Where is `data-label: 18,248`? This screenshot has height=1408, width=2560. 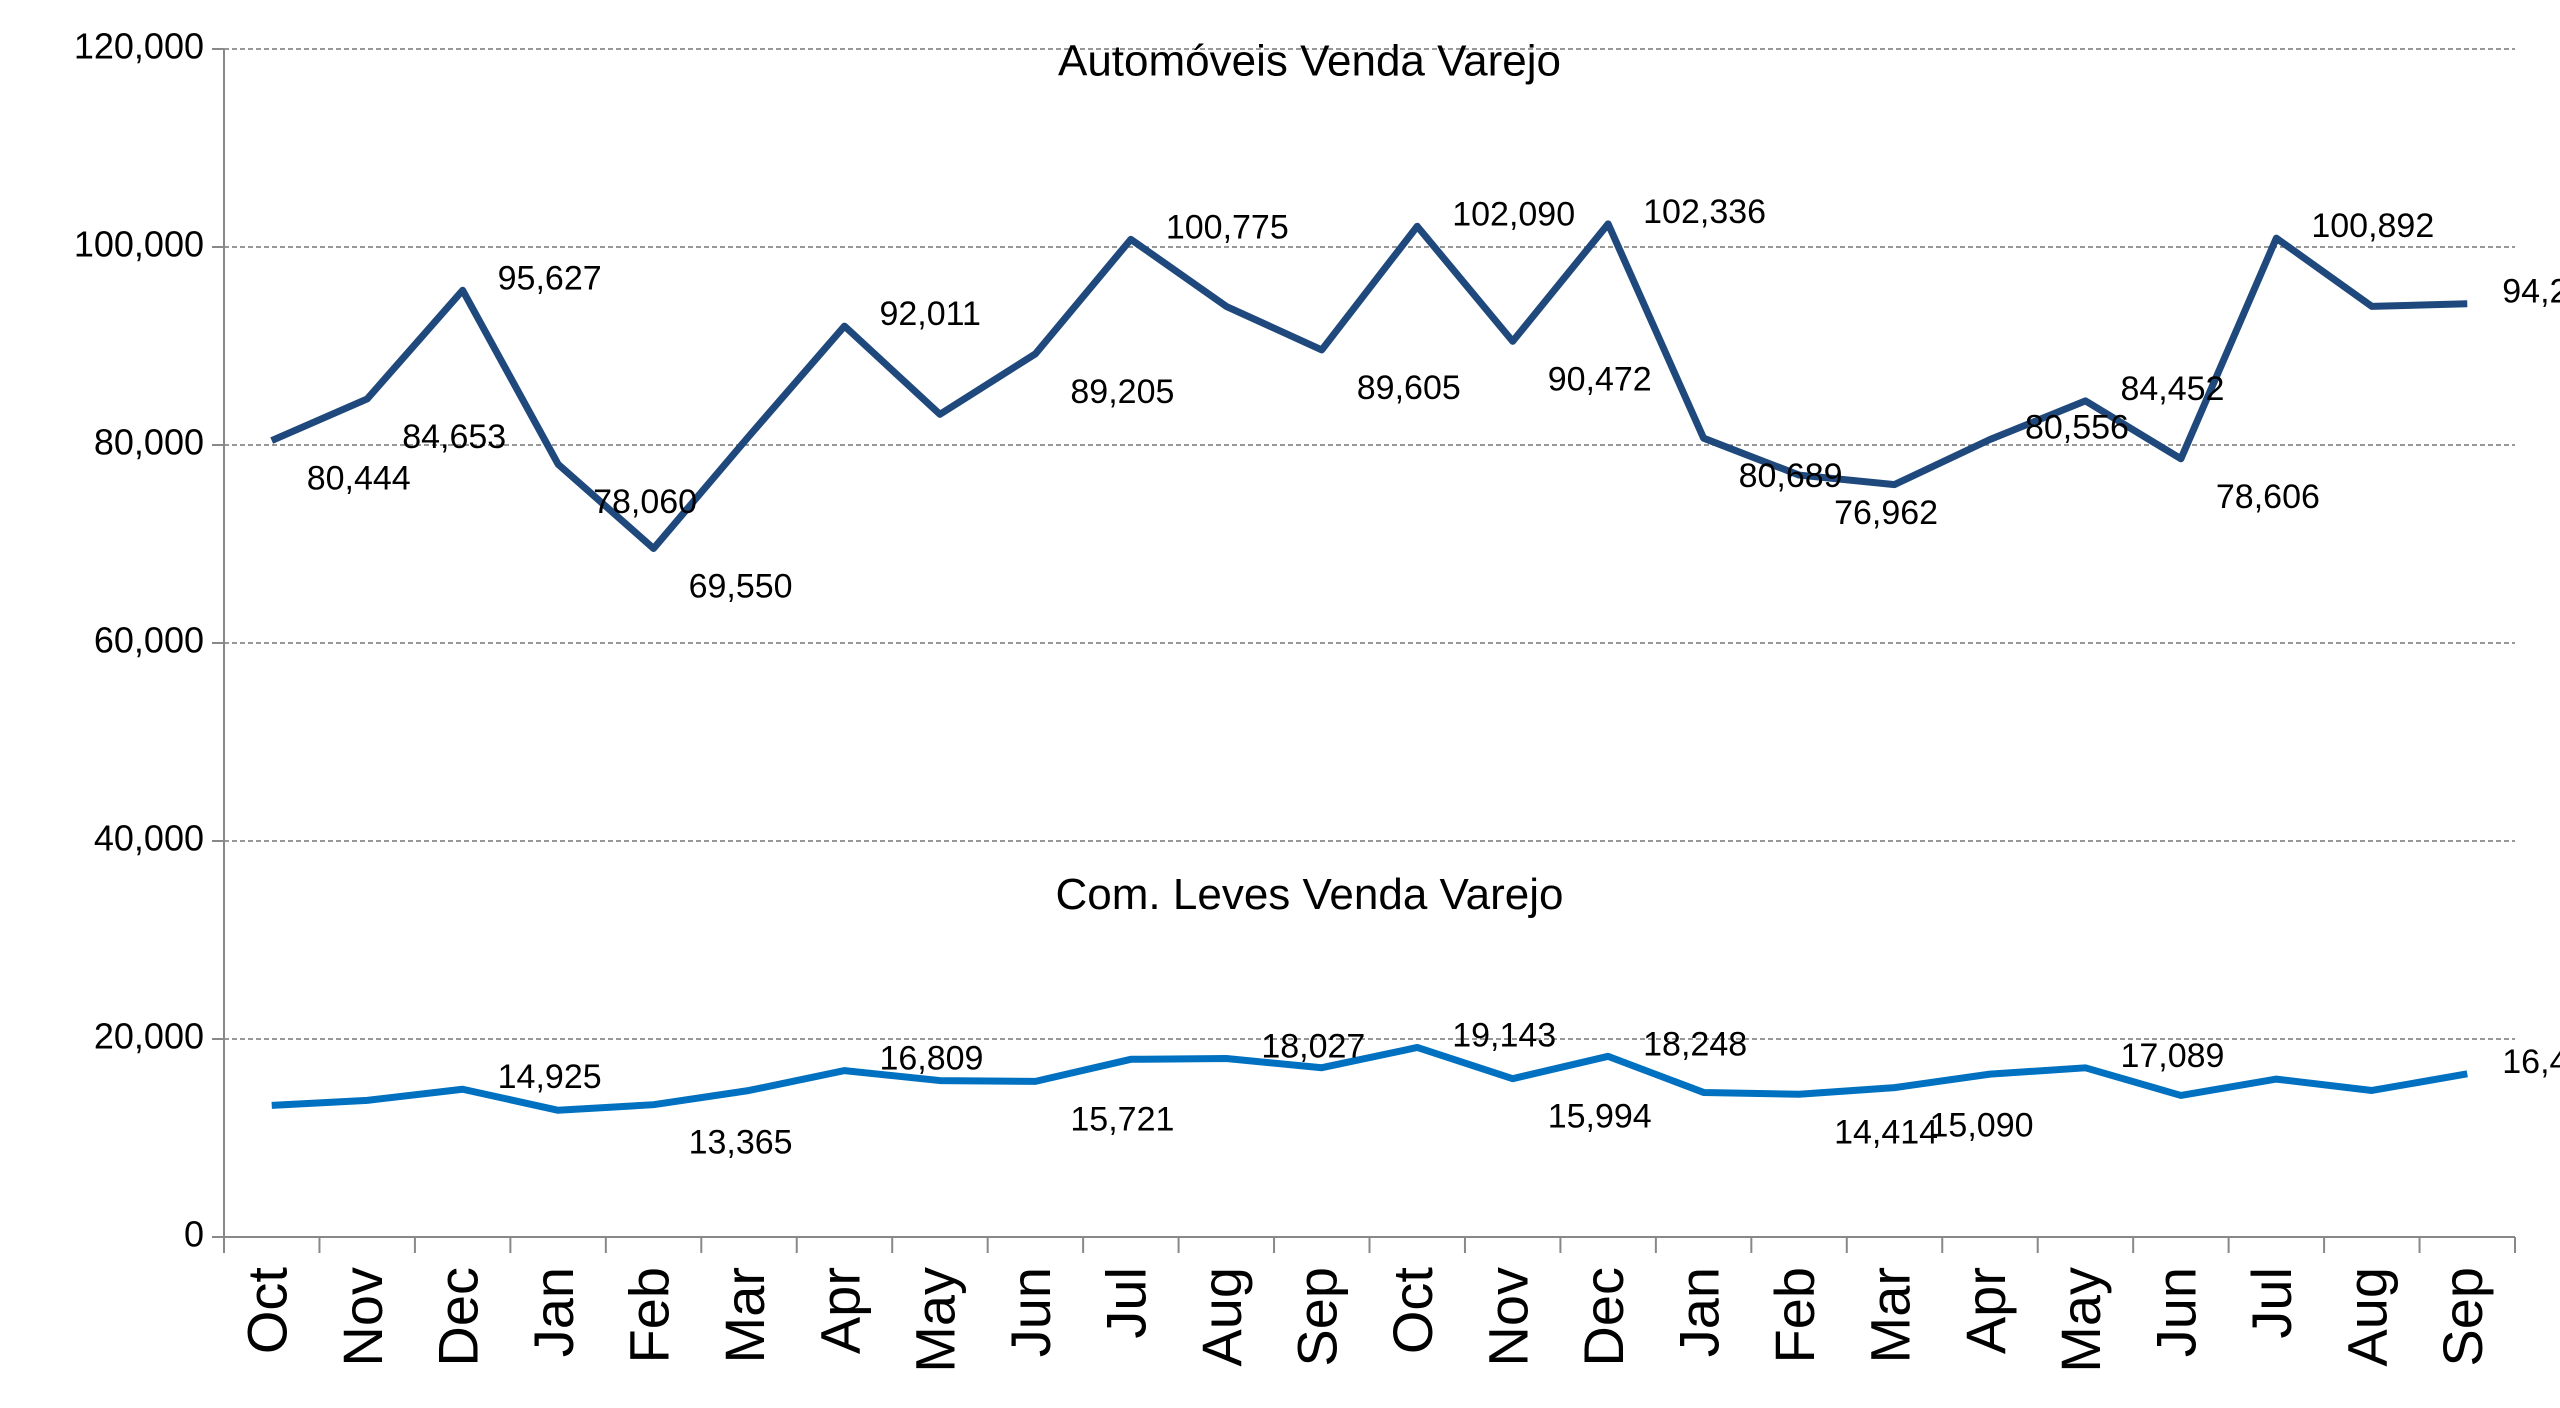 data-label: 18,248 is located at coordinates (1695, 1044).